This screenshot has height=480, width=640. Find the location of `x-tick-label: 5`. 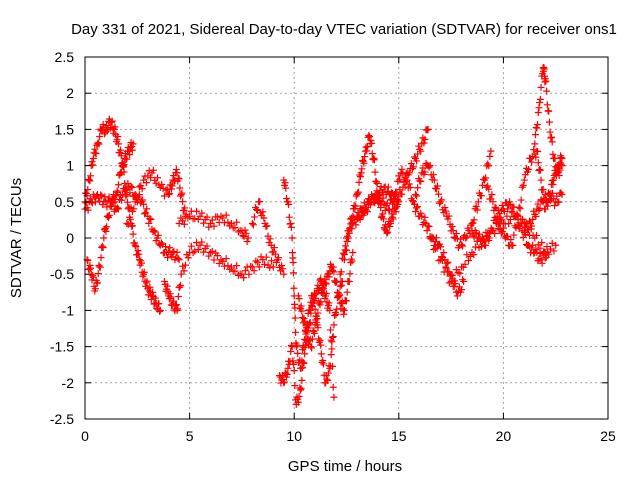

x-tick-label: 5 is located at coordinates (190, 436).